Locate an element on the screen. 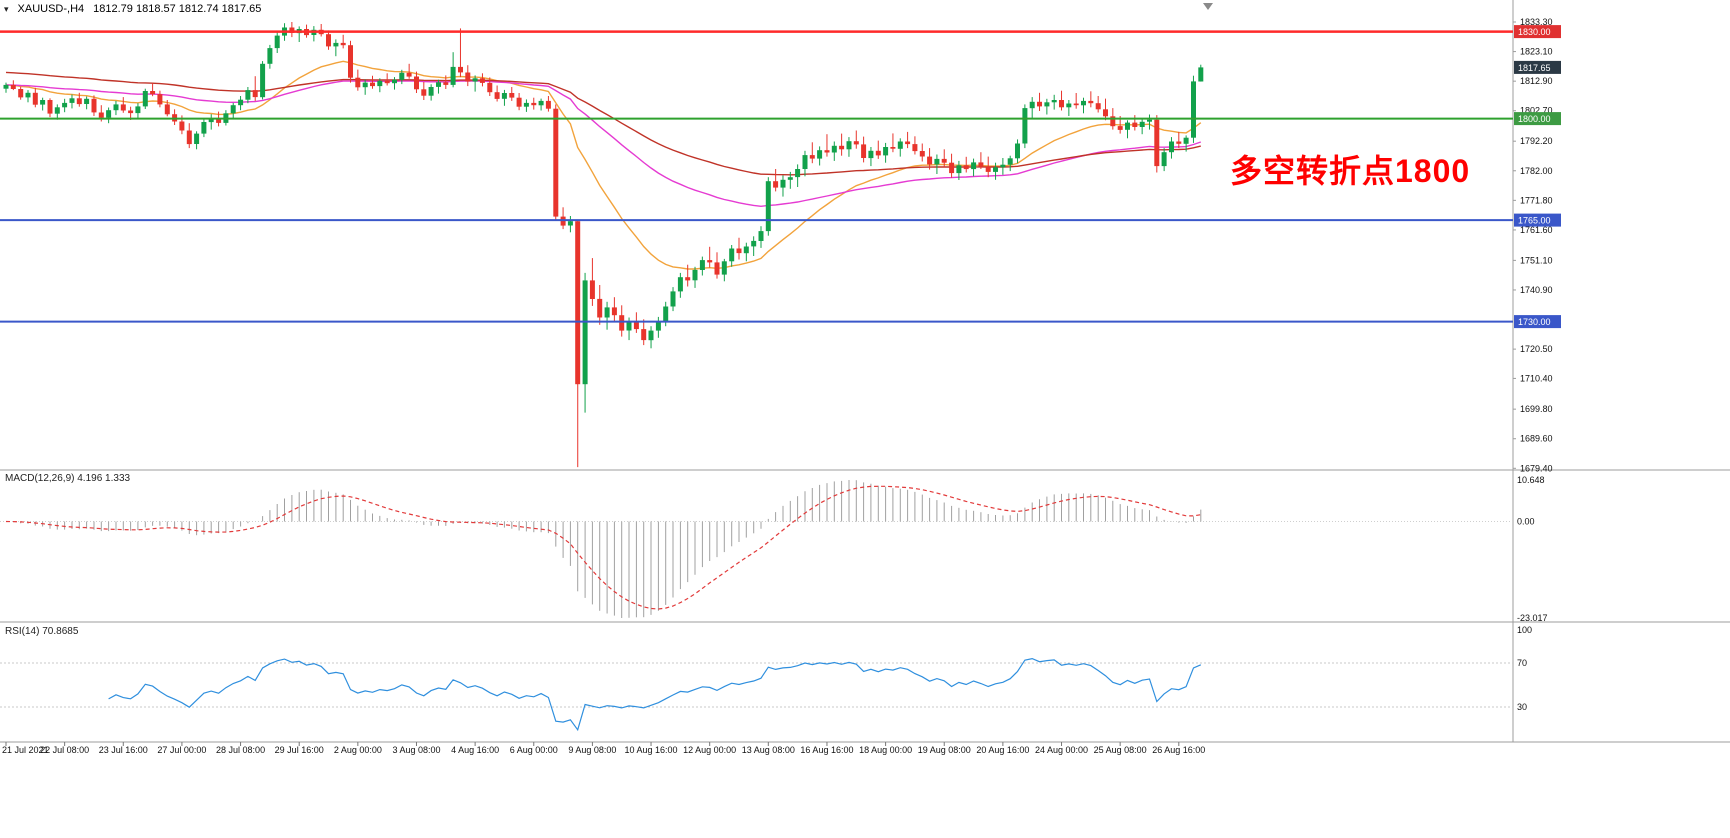 The image size is (1730, 838). svg-text: 1812.90 is located at coordinates (1536, 81).